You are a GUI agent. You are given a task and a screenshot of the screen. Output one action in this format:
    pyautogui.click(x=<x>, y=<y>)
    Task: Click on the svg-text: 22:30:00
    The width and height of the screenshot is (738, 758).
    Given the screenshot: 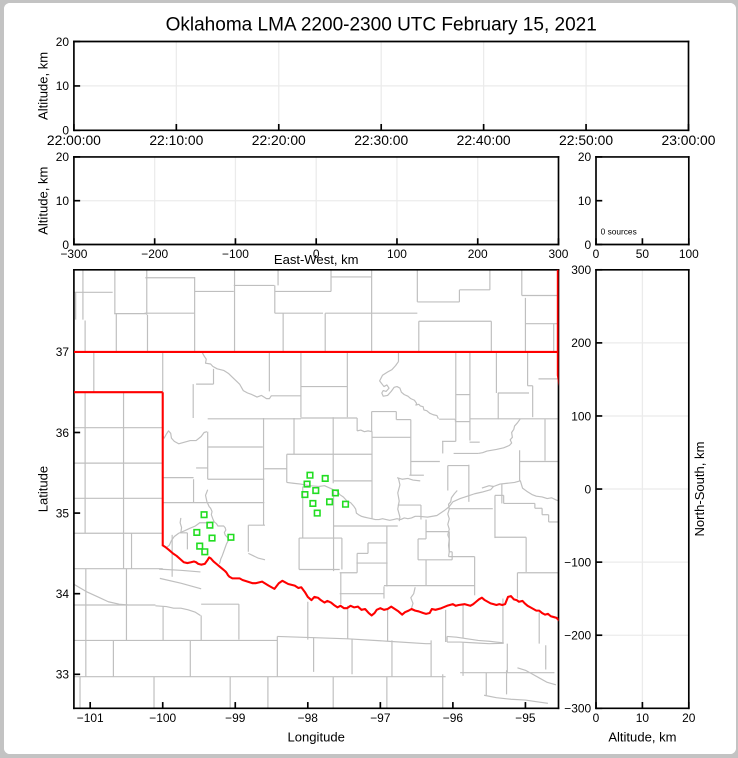 What is the action you would take?
    pyautogui.click(x=381, y=140)
    